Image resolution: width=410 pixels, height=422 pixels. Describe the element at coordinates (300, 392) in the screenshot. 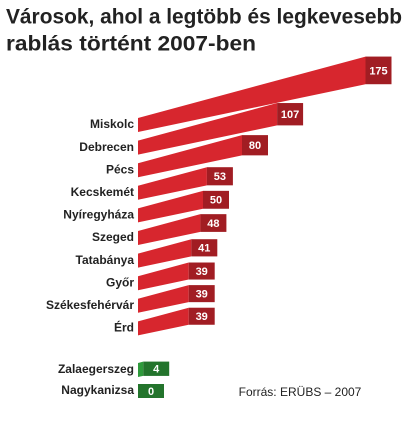

I see `source-note: Forrás: ERÜBS – 2007` at that location.